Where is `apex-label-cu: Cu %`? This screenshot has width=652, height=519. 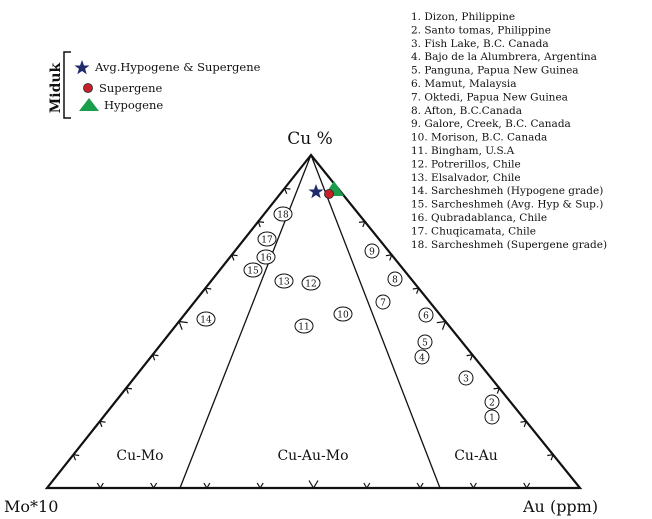 apex-label-cu: Cu % is located at coordinates (310, 139).